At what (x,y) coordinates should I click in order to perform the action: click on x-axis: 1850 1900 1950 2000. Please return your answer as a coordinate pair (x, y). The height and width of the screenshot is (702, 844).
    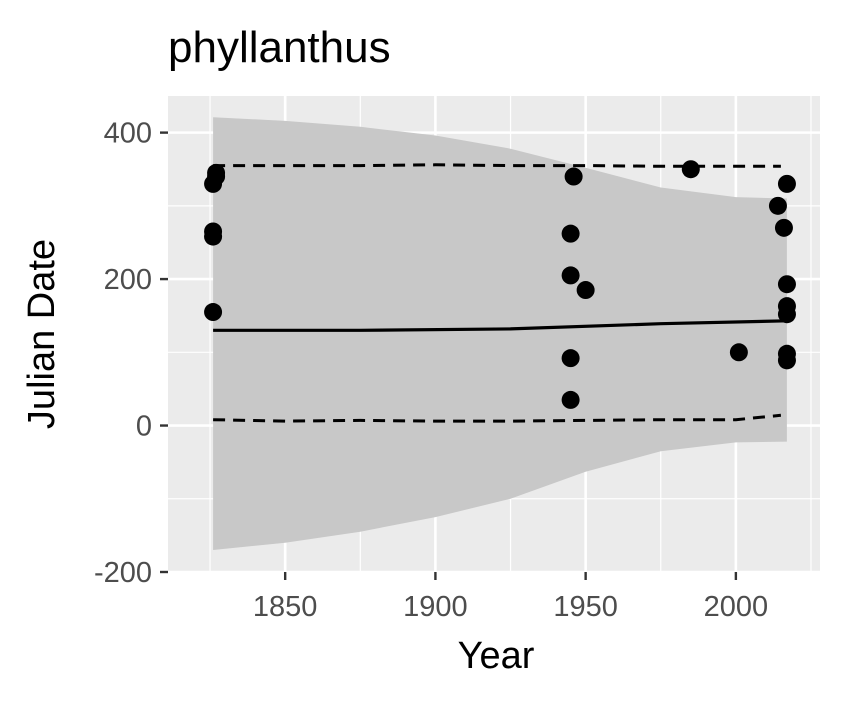
    Looking at the image, I should click on (510, 597).